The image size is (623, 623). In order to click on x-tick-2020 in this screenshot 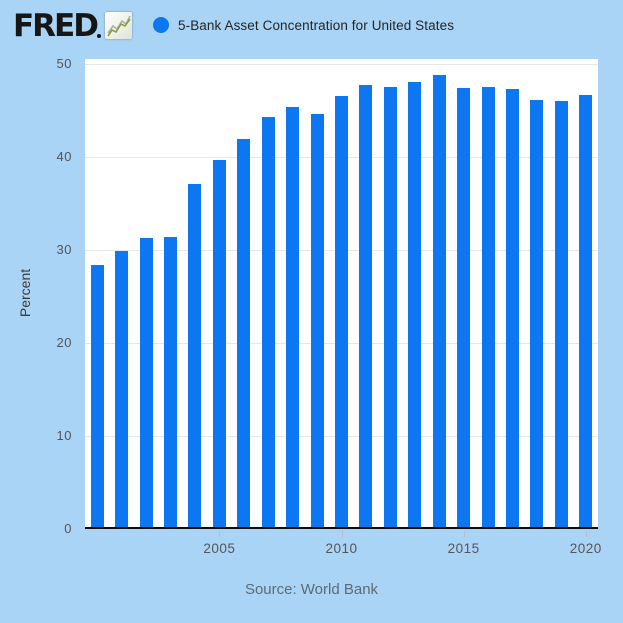, I will do `click(586, 534)`.